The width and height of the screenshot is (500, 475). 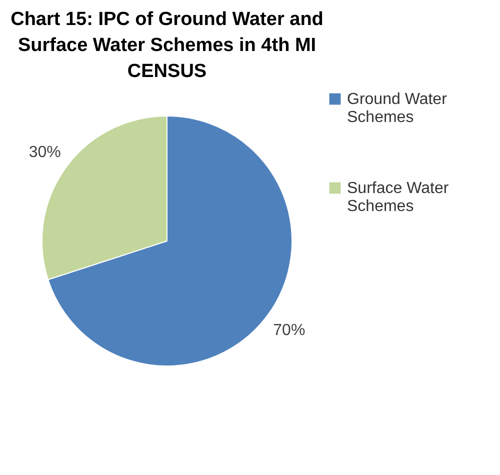 I want to click on chart-title: Chart 15: IPC of Ground Water and Surface Water Schemes in 4th MI CENSUS, so click(x=167, y=45).